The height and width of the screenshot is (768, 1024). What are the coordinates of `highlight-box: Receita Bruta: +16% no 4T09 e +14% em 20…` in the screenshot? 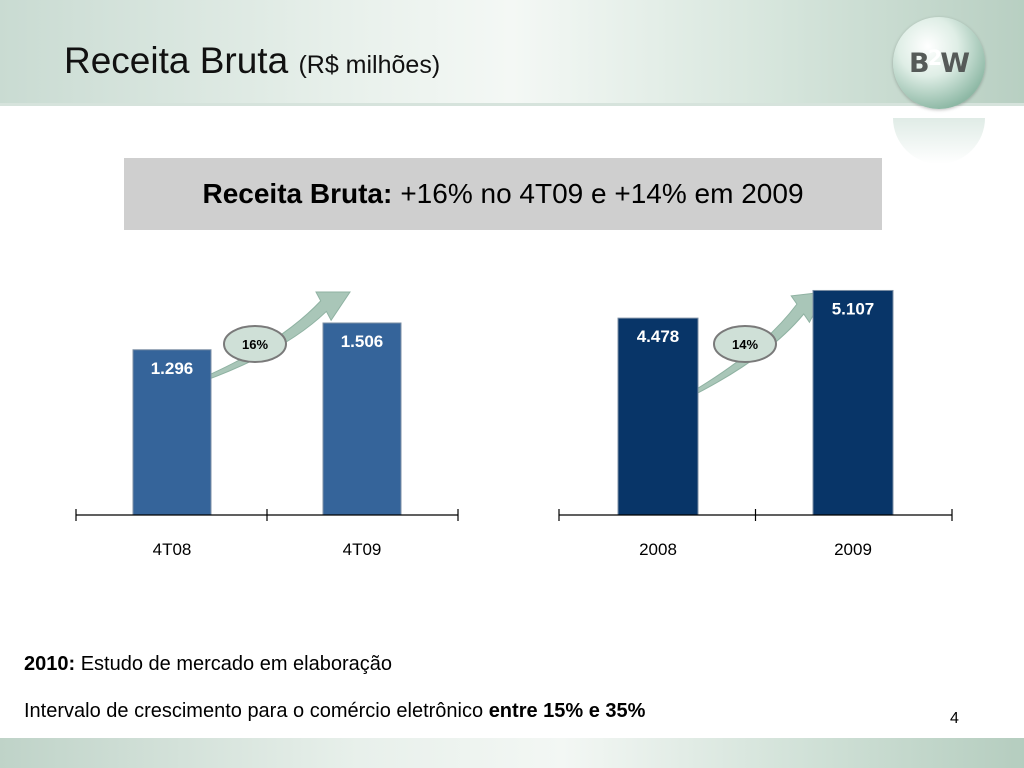 It's located at (503, 194).